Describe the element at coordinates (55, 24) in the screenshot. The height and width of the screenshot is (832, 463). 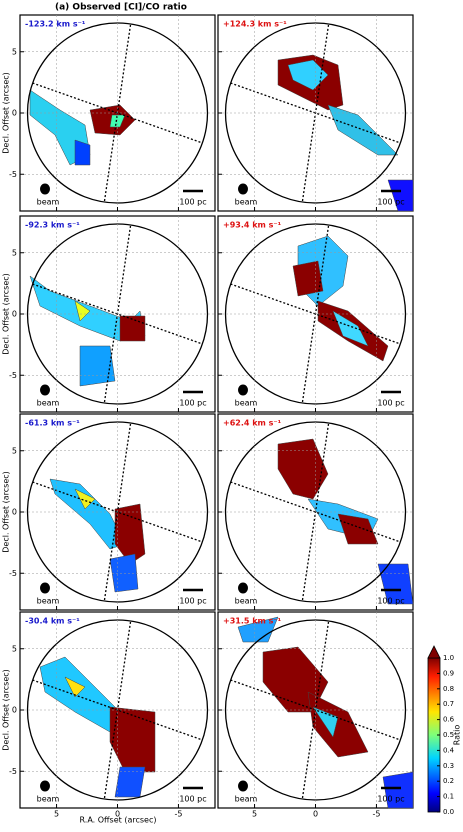
I see `velocity-label: -123.2 km s⁻¹` at that location.